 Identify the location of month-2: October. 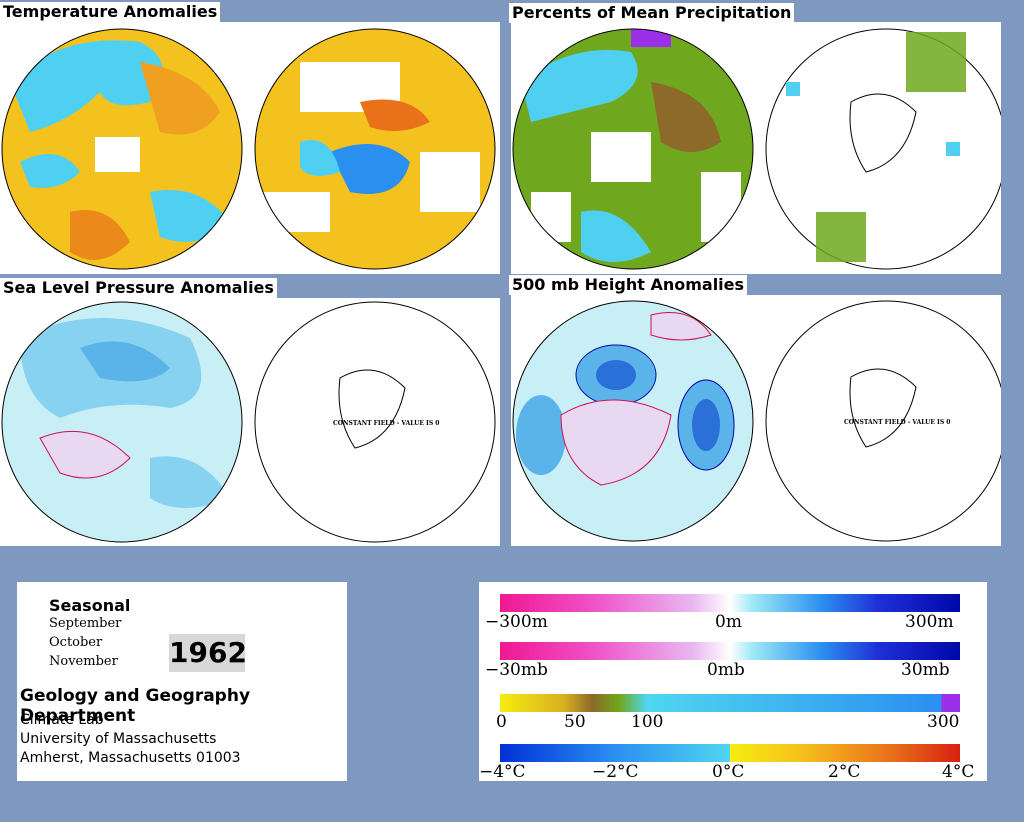
(76, 642).